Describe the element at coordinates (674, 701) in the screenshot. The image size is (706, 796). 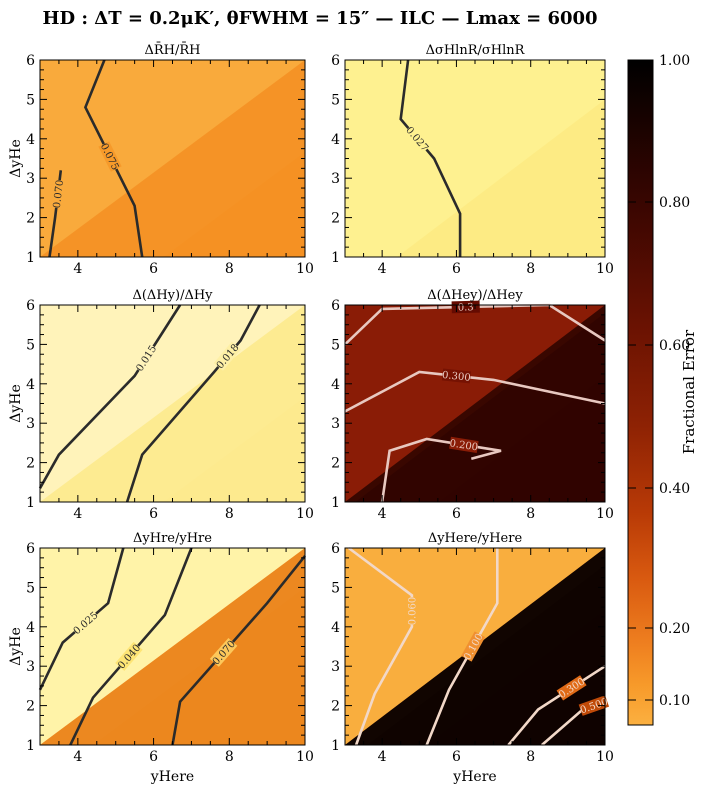
I see `colorbar-tick-label: 0.10` at that location.